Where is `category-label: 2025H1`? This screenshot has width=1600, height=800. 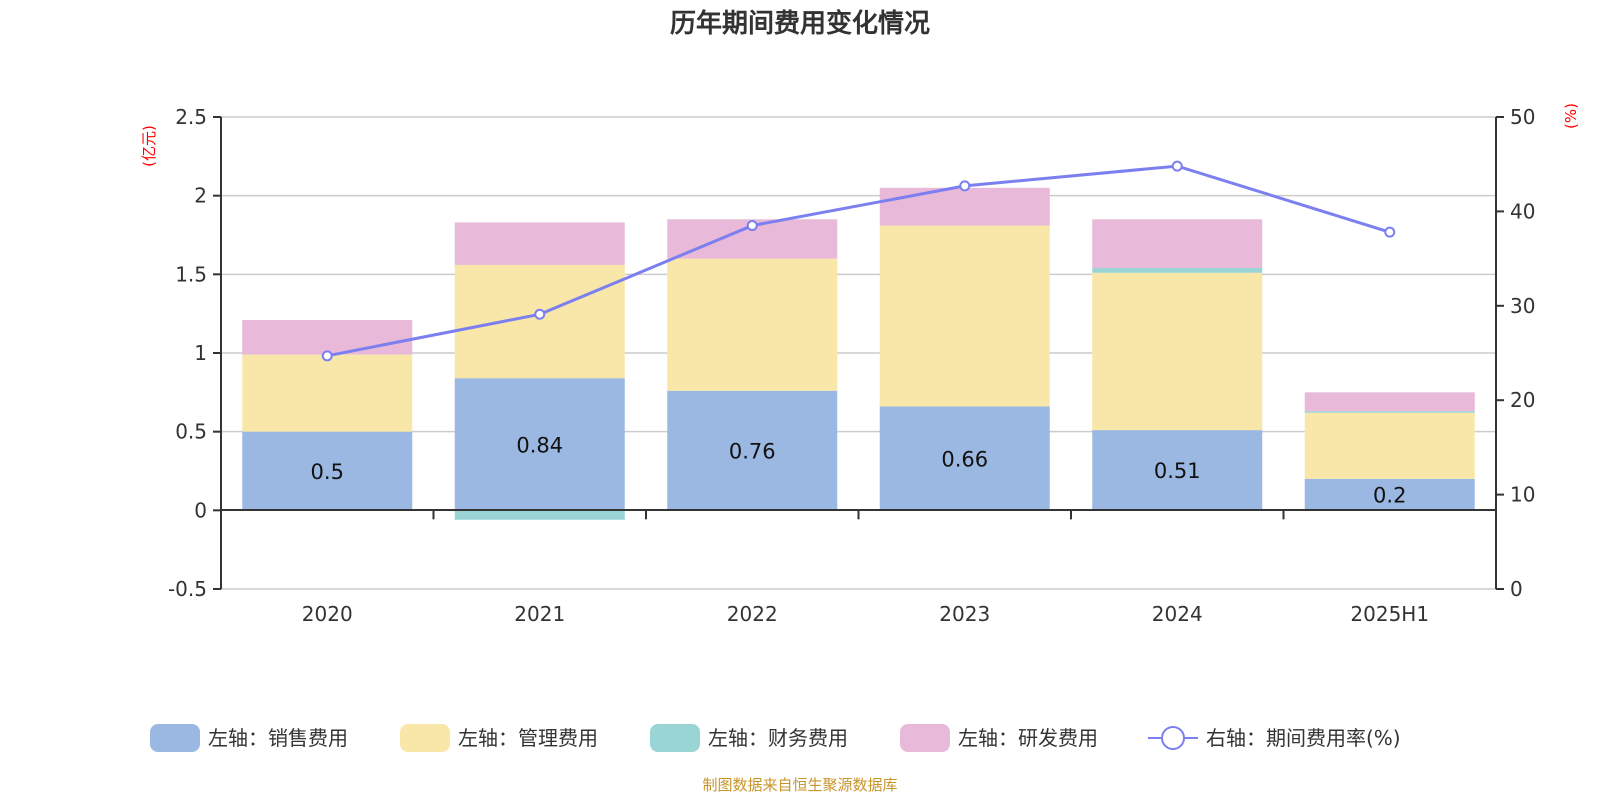
category-label: 2025H1 is located at coordinates (1389, 614).